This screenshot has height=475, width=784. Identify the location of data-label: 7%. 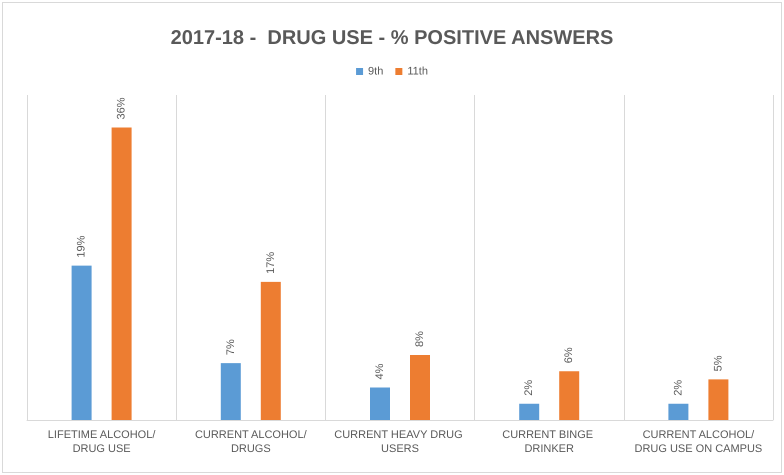
(230, 347).